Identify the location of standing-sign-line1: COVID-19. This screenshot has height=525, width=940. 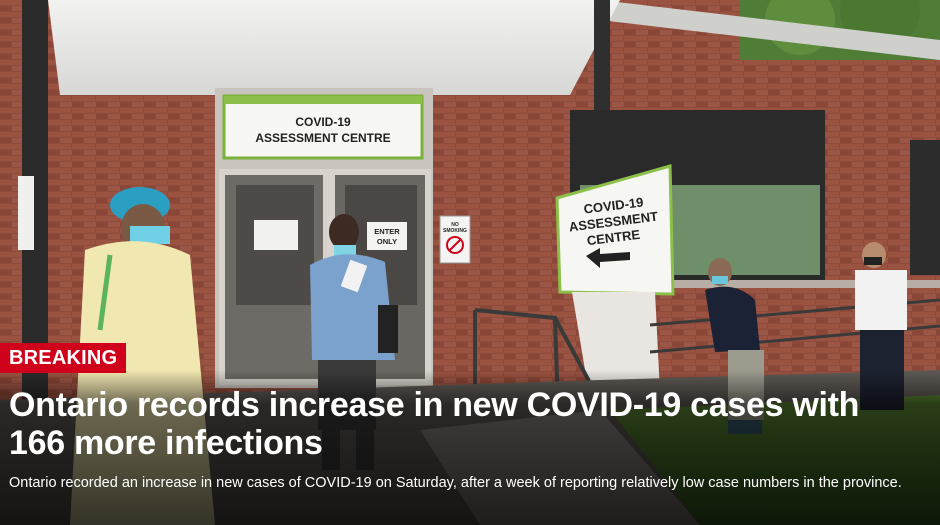
(613, 205).